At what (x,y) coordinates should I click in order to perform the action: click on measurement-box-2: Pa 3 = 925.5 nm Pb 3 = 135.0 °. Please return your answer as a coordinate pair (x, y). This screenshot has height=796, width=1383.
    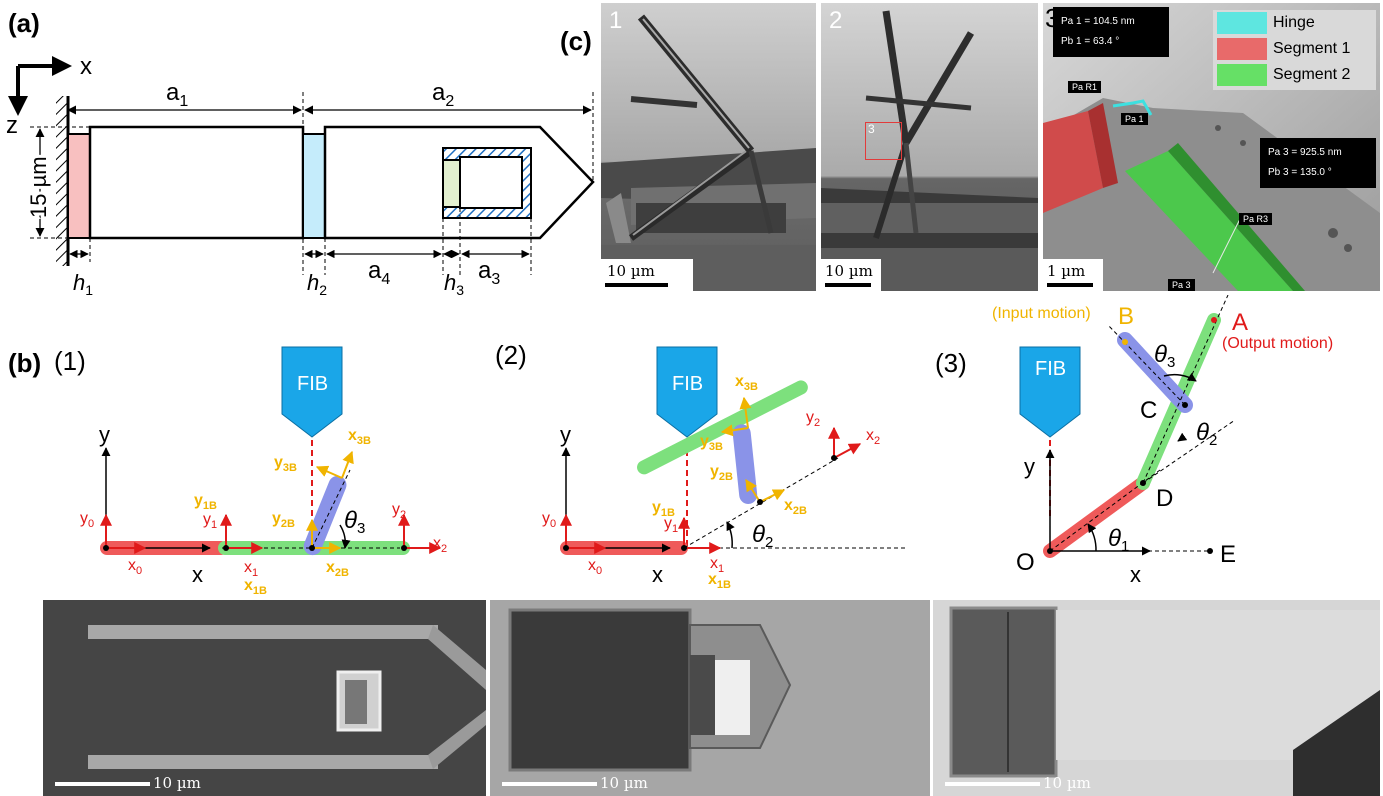
    Looking at the image, I should click on (1318, 163).